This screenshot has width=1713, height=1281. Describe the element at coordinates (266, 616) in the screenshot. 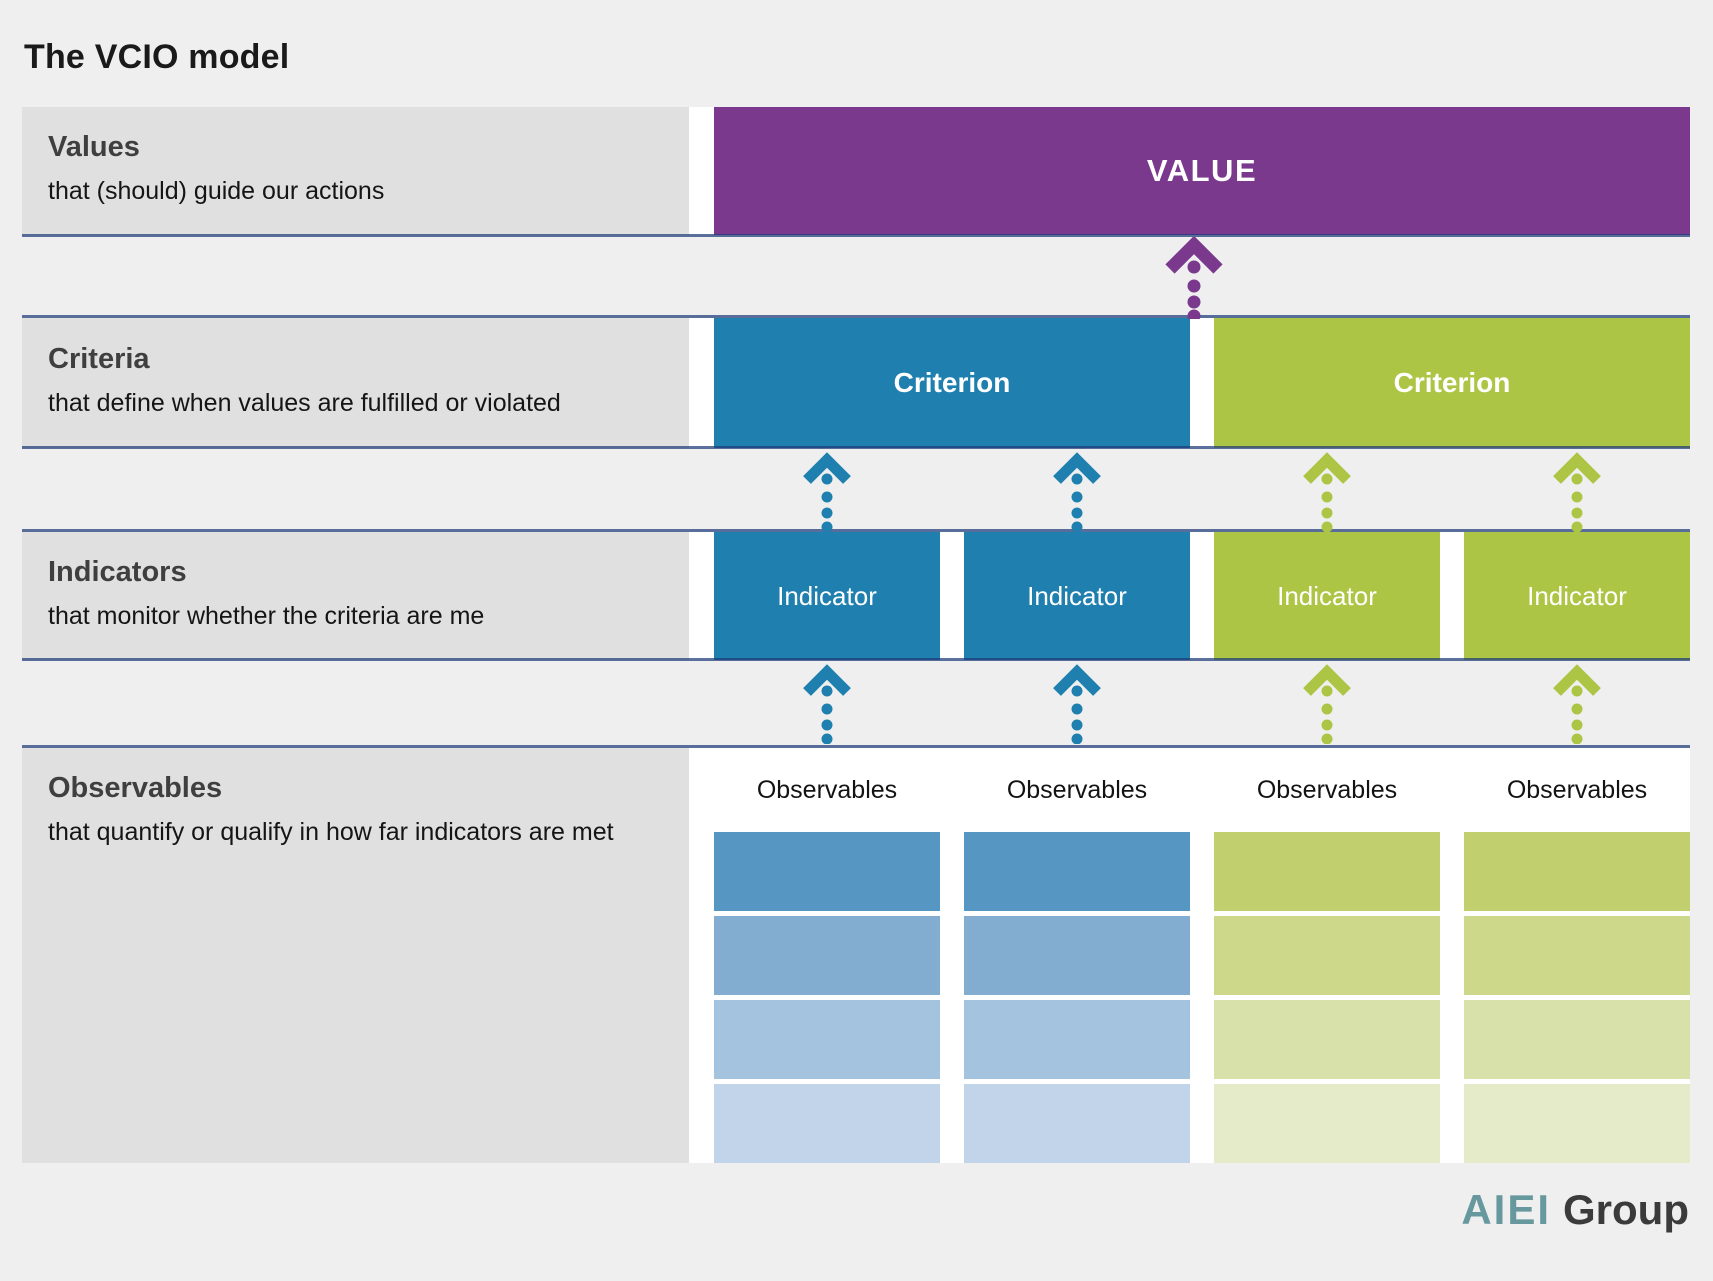

I see `indicators-description: that monitor whether the criteria are me` at that location.